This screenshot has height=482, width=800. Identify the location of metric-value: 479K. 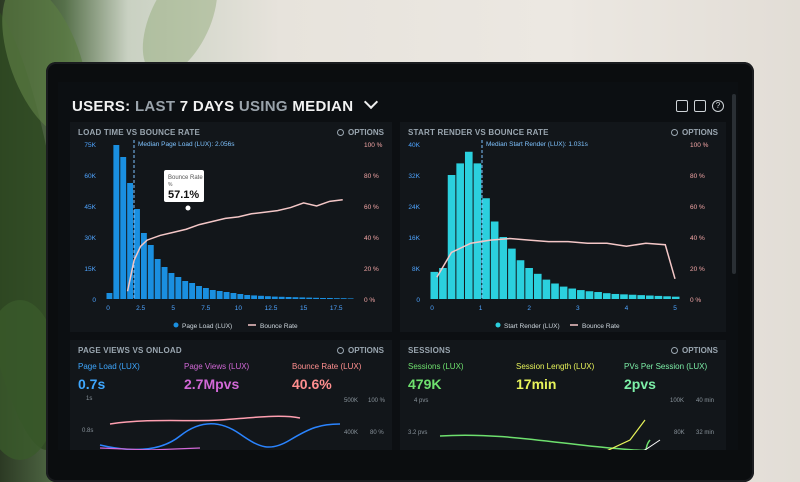
(425, 384).